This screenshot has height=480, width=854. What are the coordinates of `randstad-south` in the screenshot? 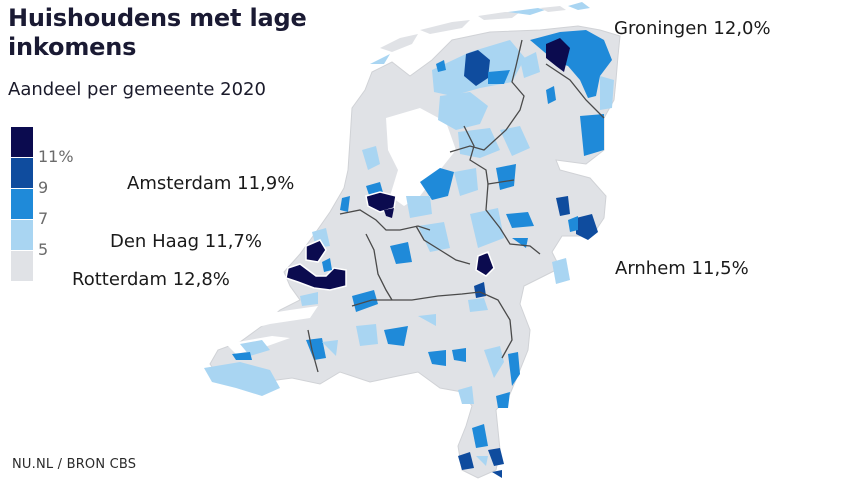 It's located at (390, 275).